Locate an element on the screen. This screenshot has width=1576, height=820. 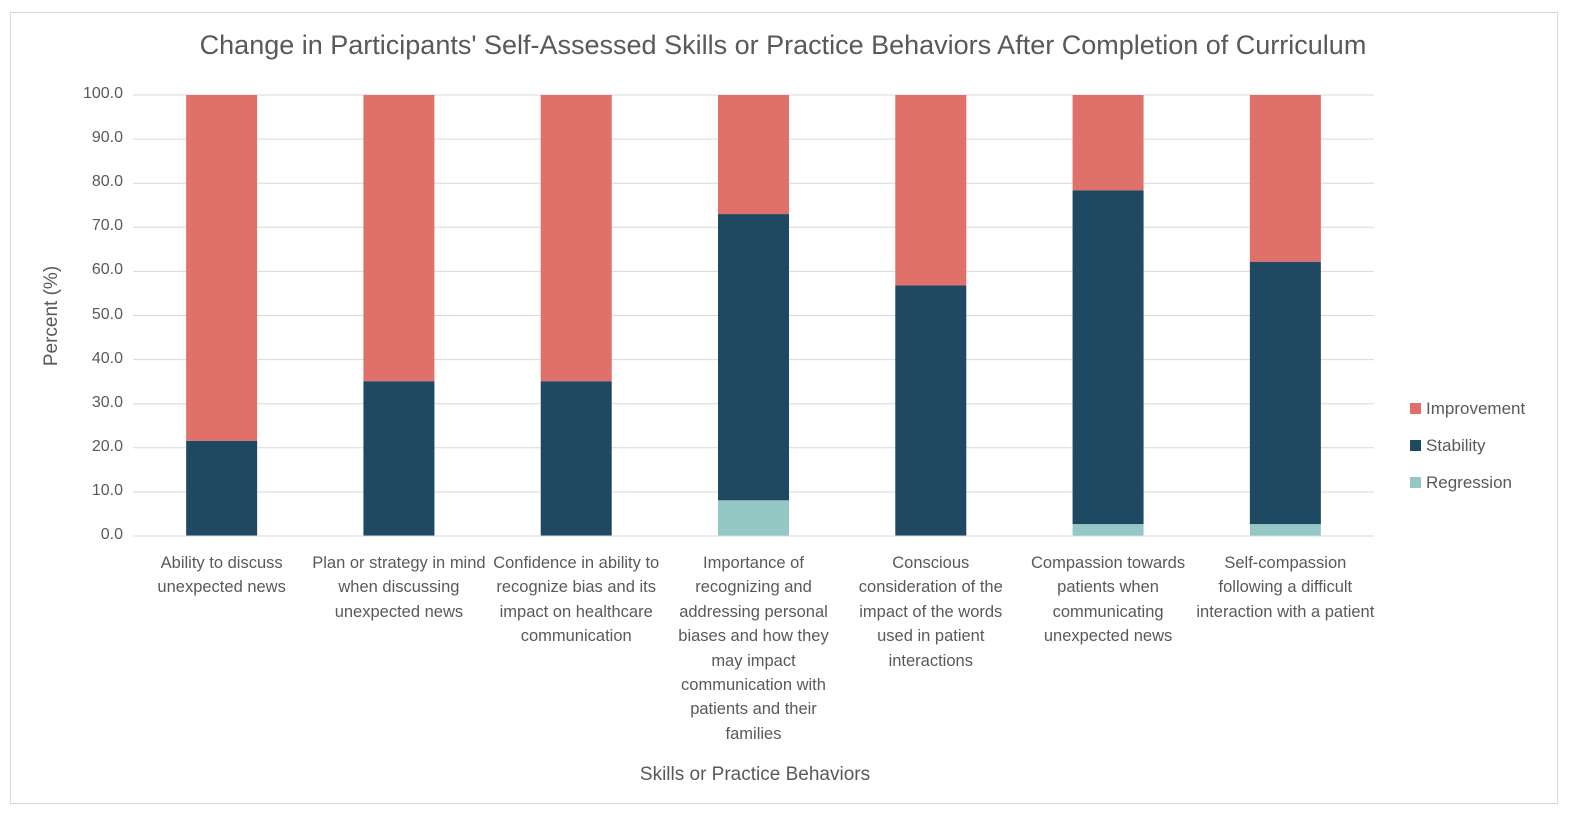
legend-item-regression: Regression is located at coordinates (1467, 482).